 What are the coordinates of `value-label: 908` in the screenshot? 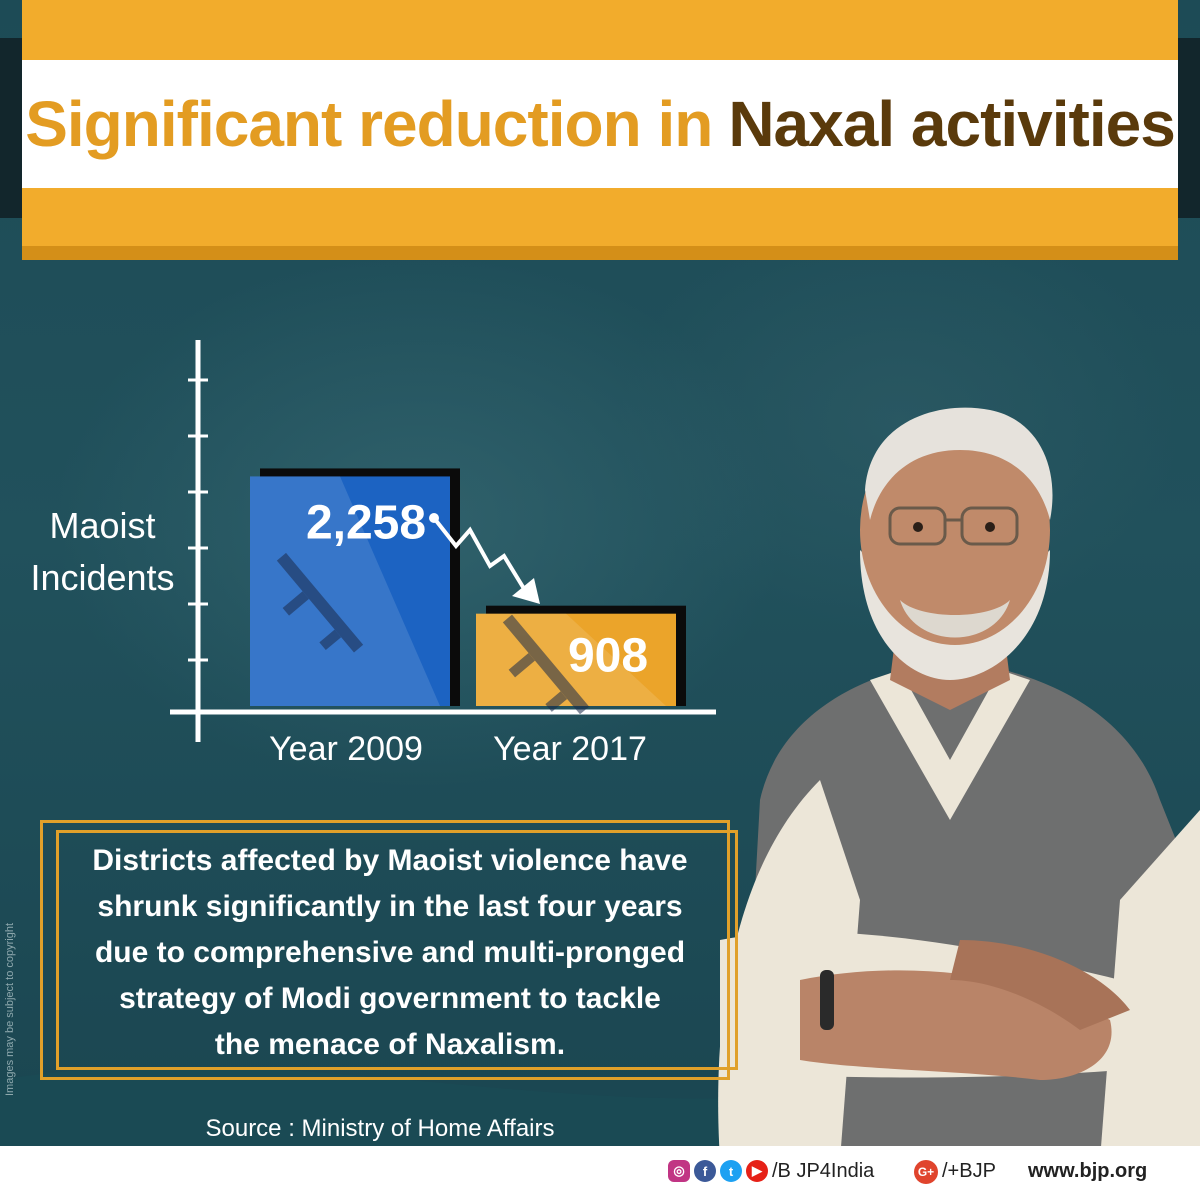 It's located at (608, 656).